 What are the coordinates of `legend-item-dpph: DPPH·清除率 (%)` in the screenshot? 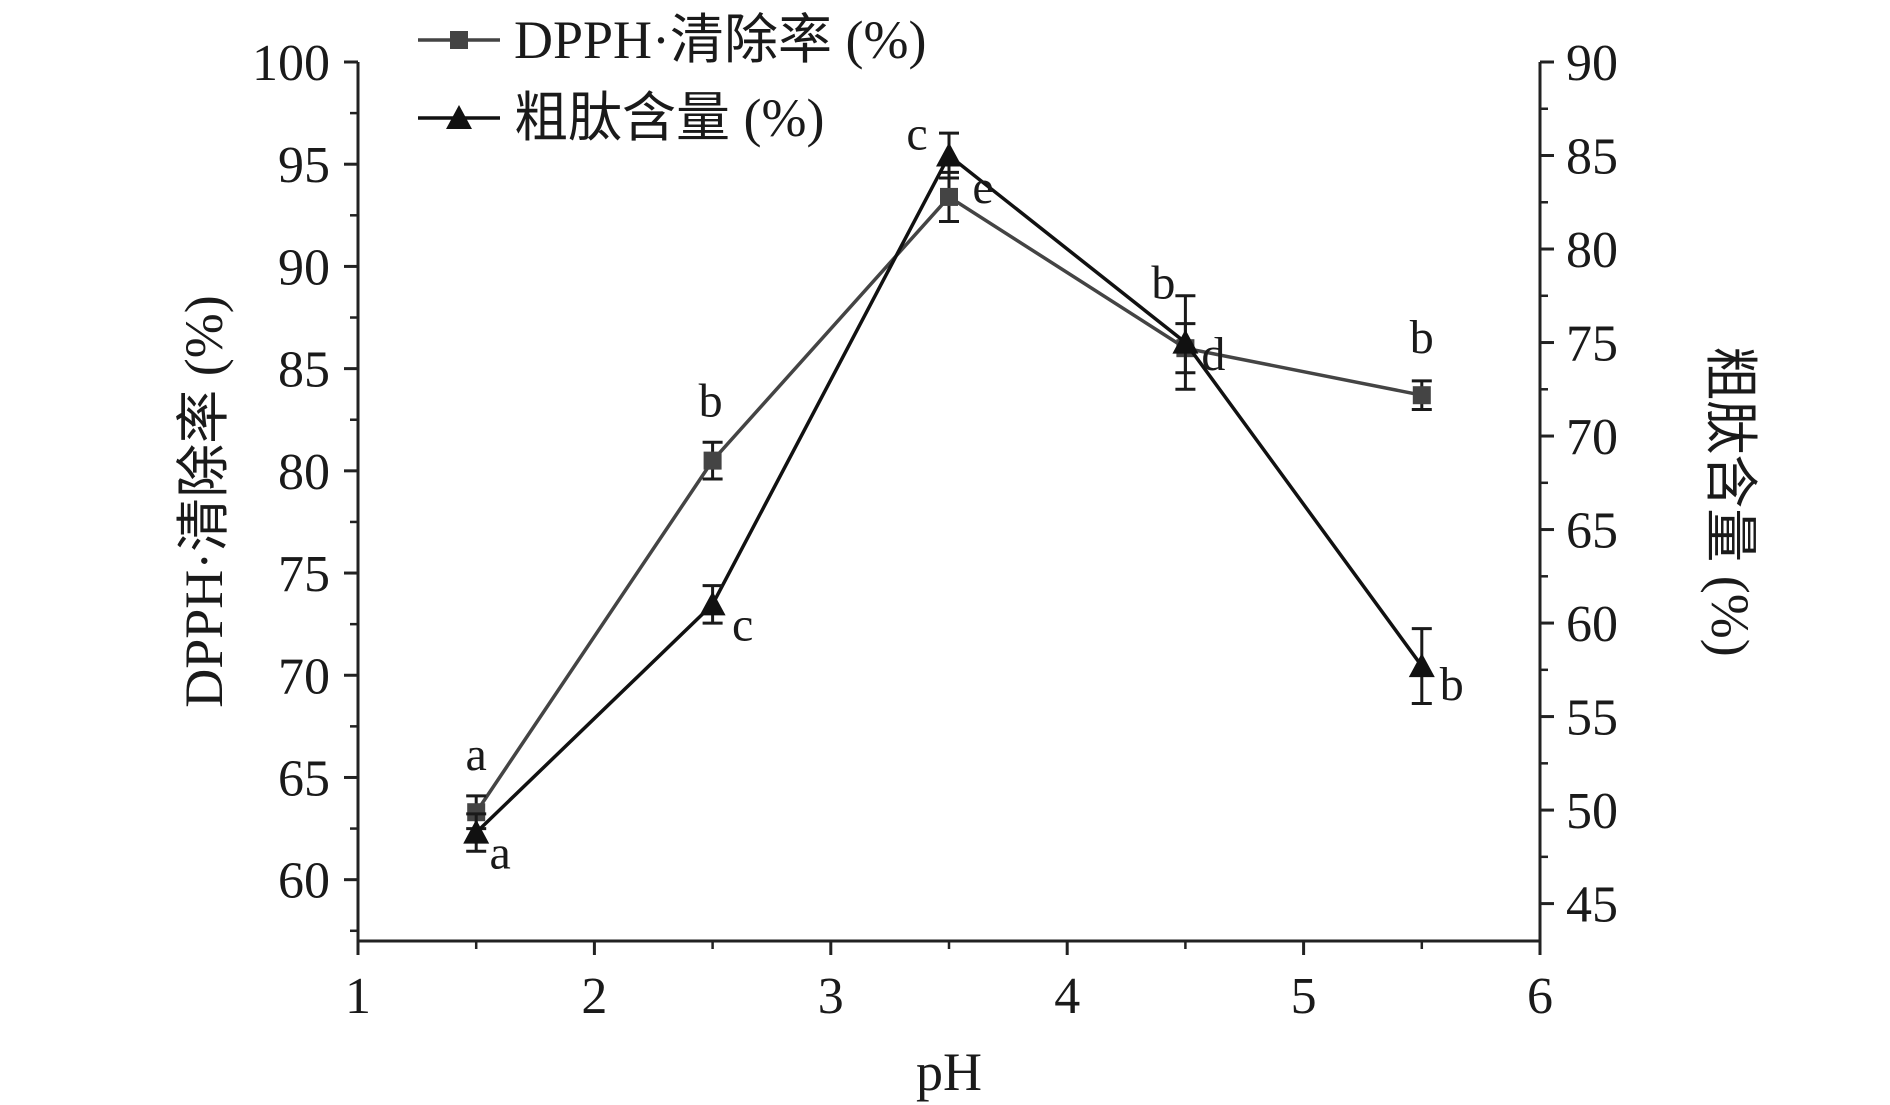 It's located at (672, 40).